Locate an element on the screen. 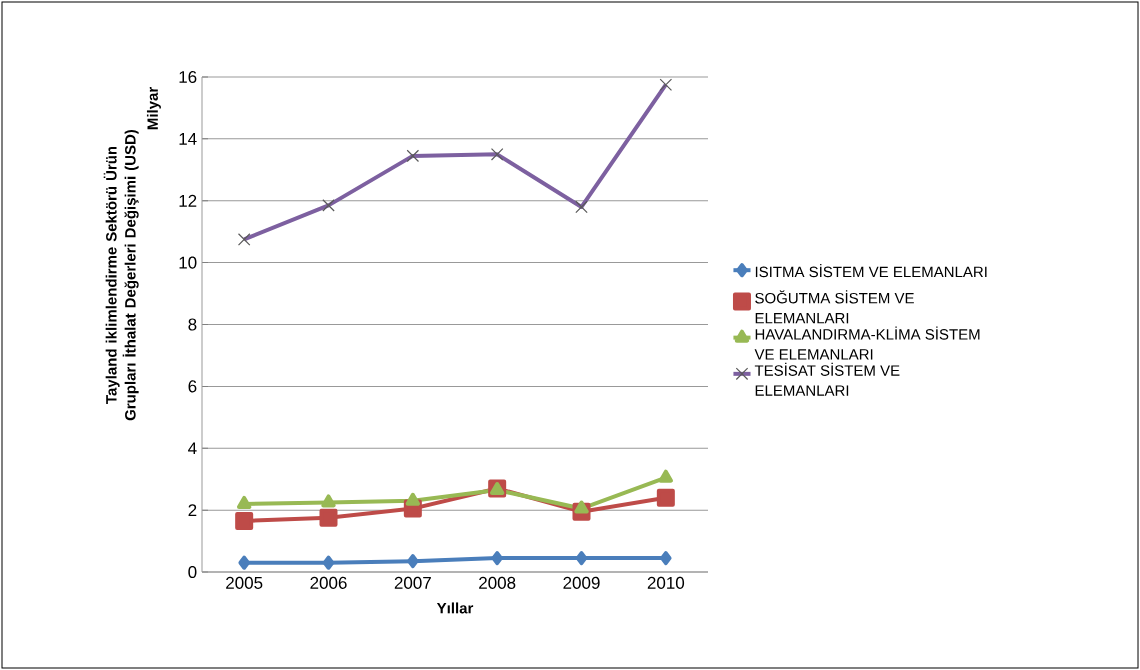 Image resolution: width=1140 pixels, height=670 pixels. text: Milyar is located at coordinates (153, 108).